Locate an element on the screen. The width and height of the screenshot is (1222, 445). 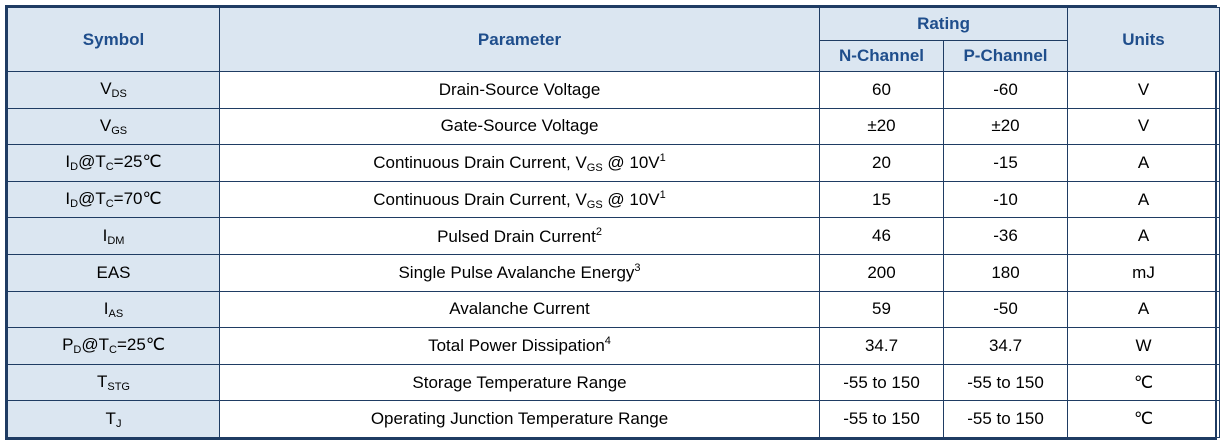
parameter-cell: Single Pulse Avalanche Energy3 is located at coordinates (519, 272).